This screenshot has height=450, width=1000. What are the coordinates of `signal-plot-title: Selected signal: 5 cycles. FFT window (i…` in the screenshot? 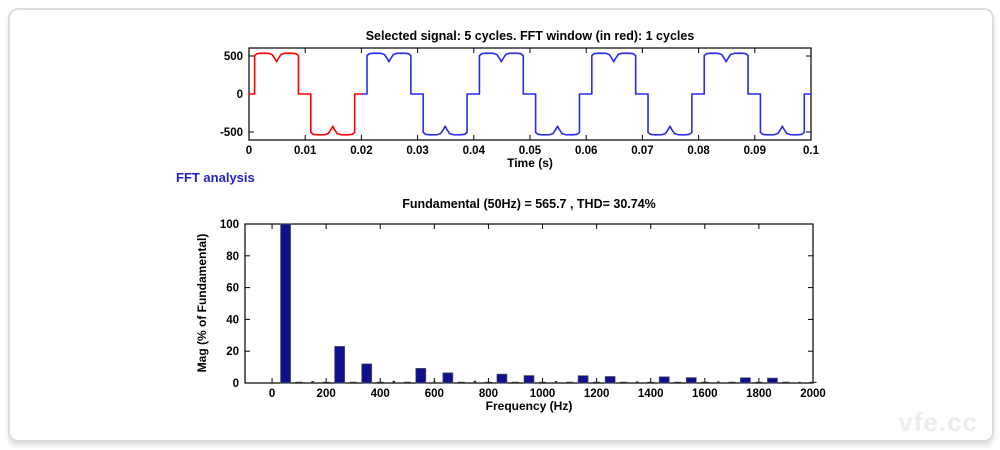 It's located at (530, 36).